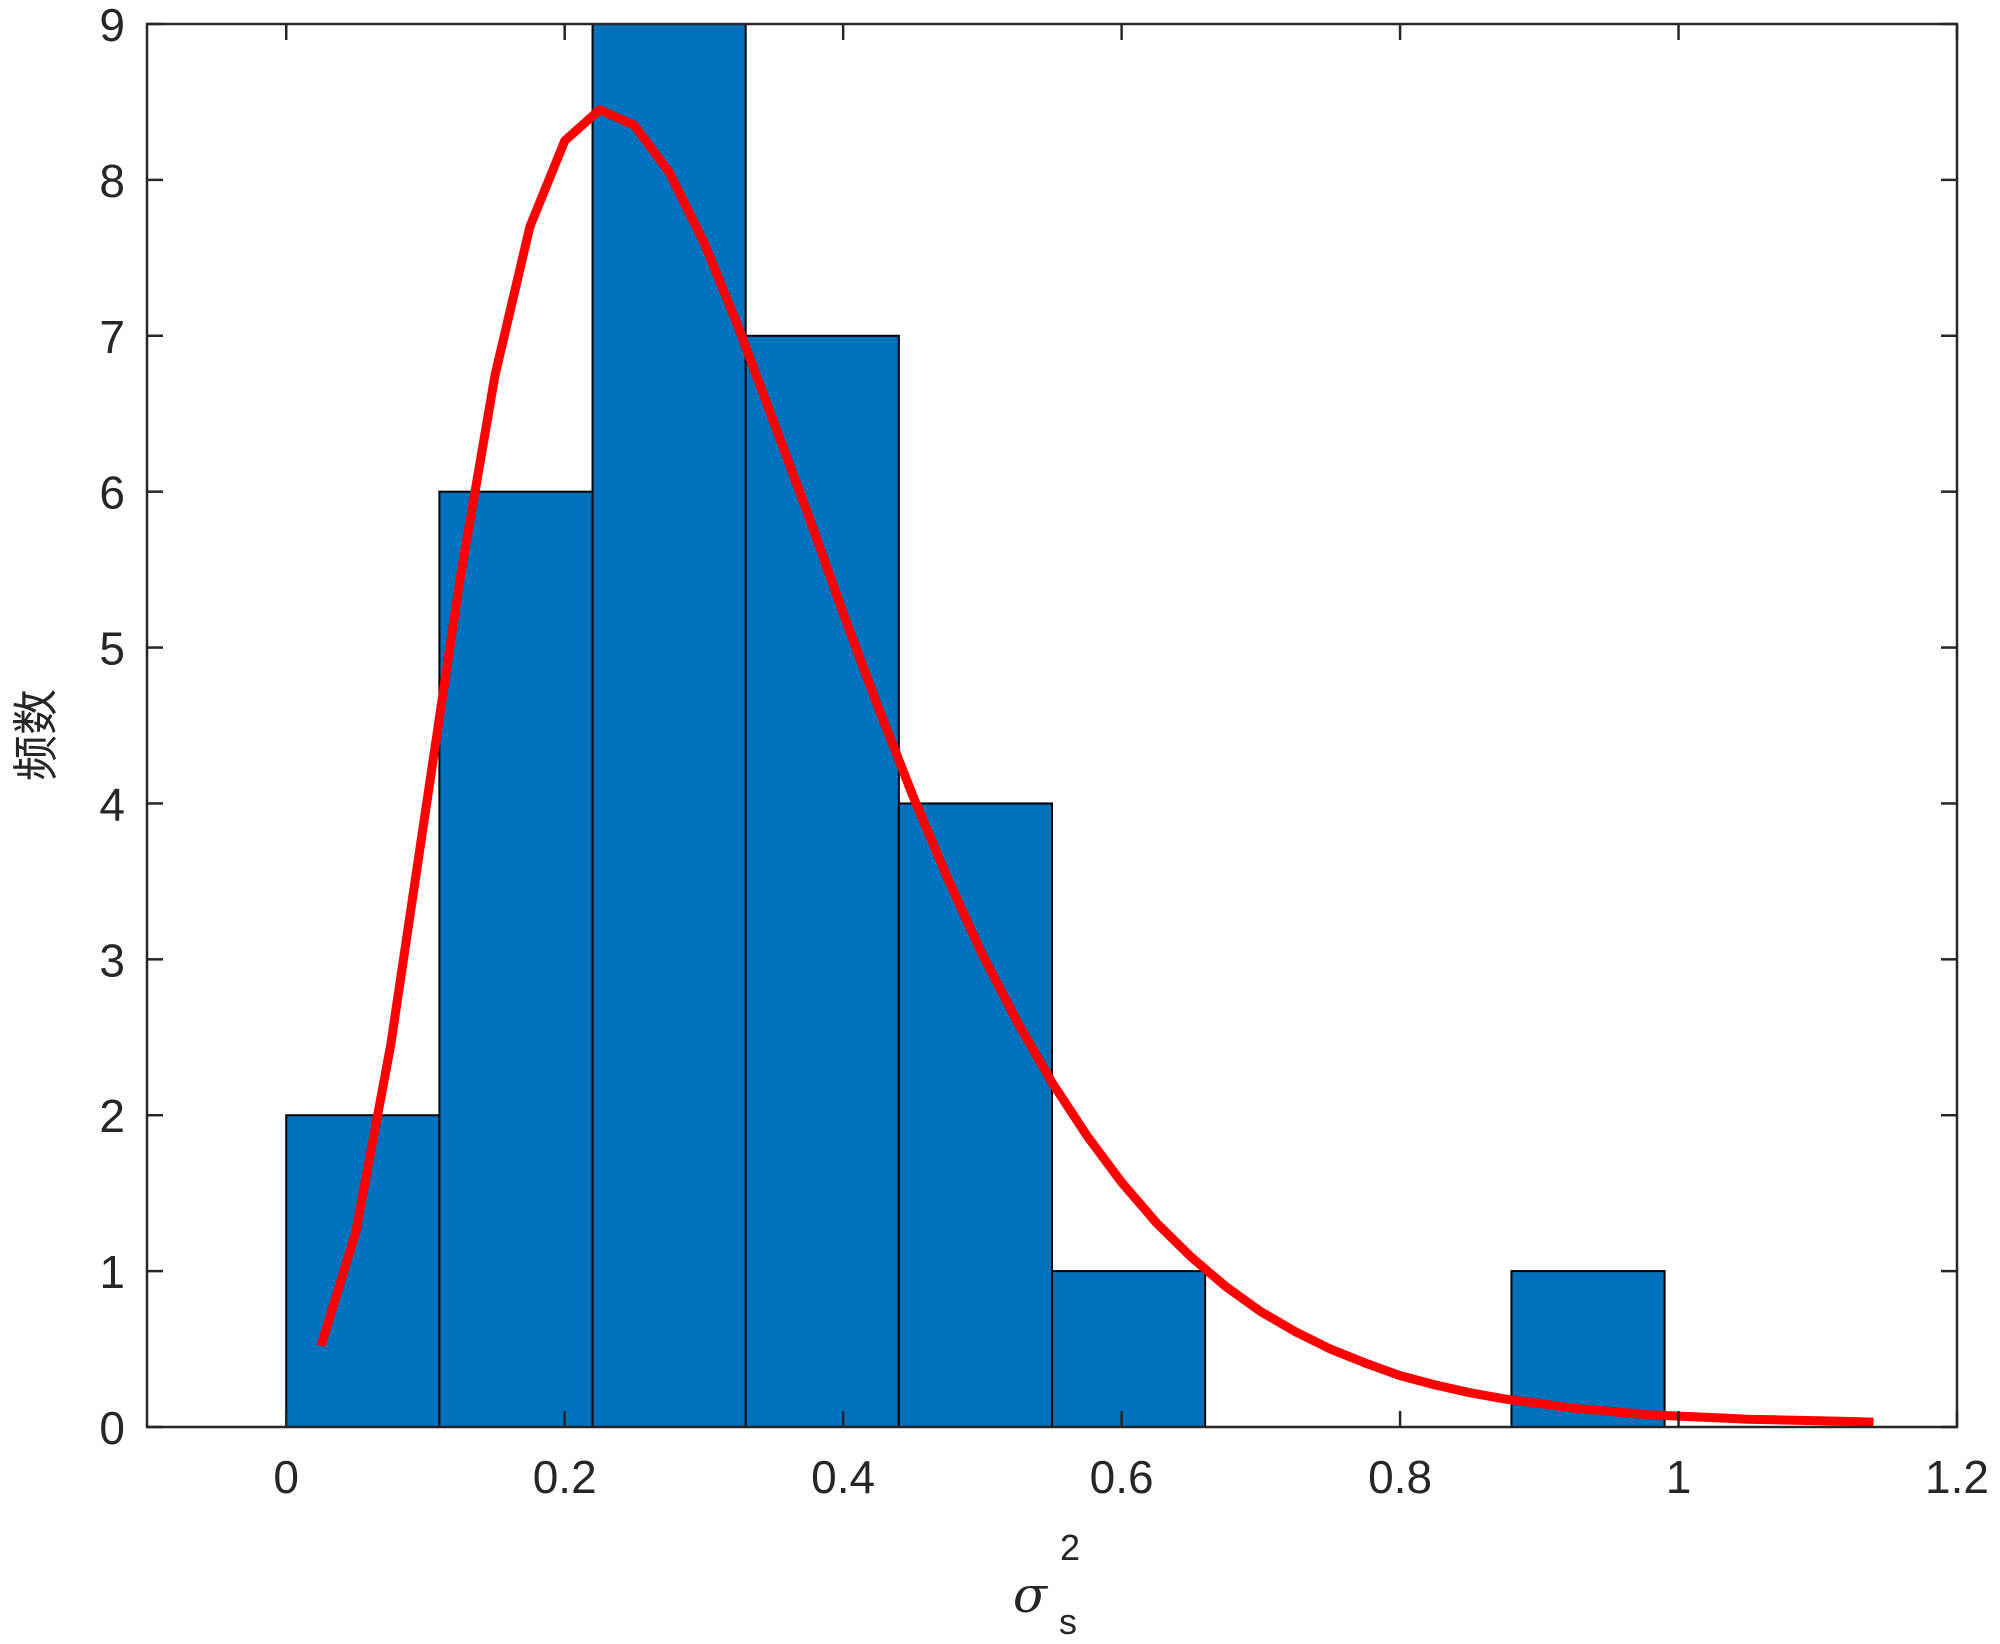 The height and width of the screenshot is (1644, 2000). Describe the element at coordinates (112, 804) in the screenshot. I see `y-tick-label-4: 4` at that location.